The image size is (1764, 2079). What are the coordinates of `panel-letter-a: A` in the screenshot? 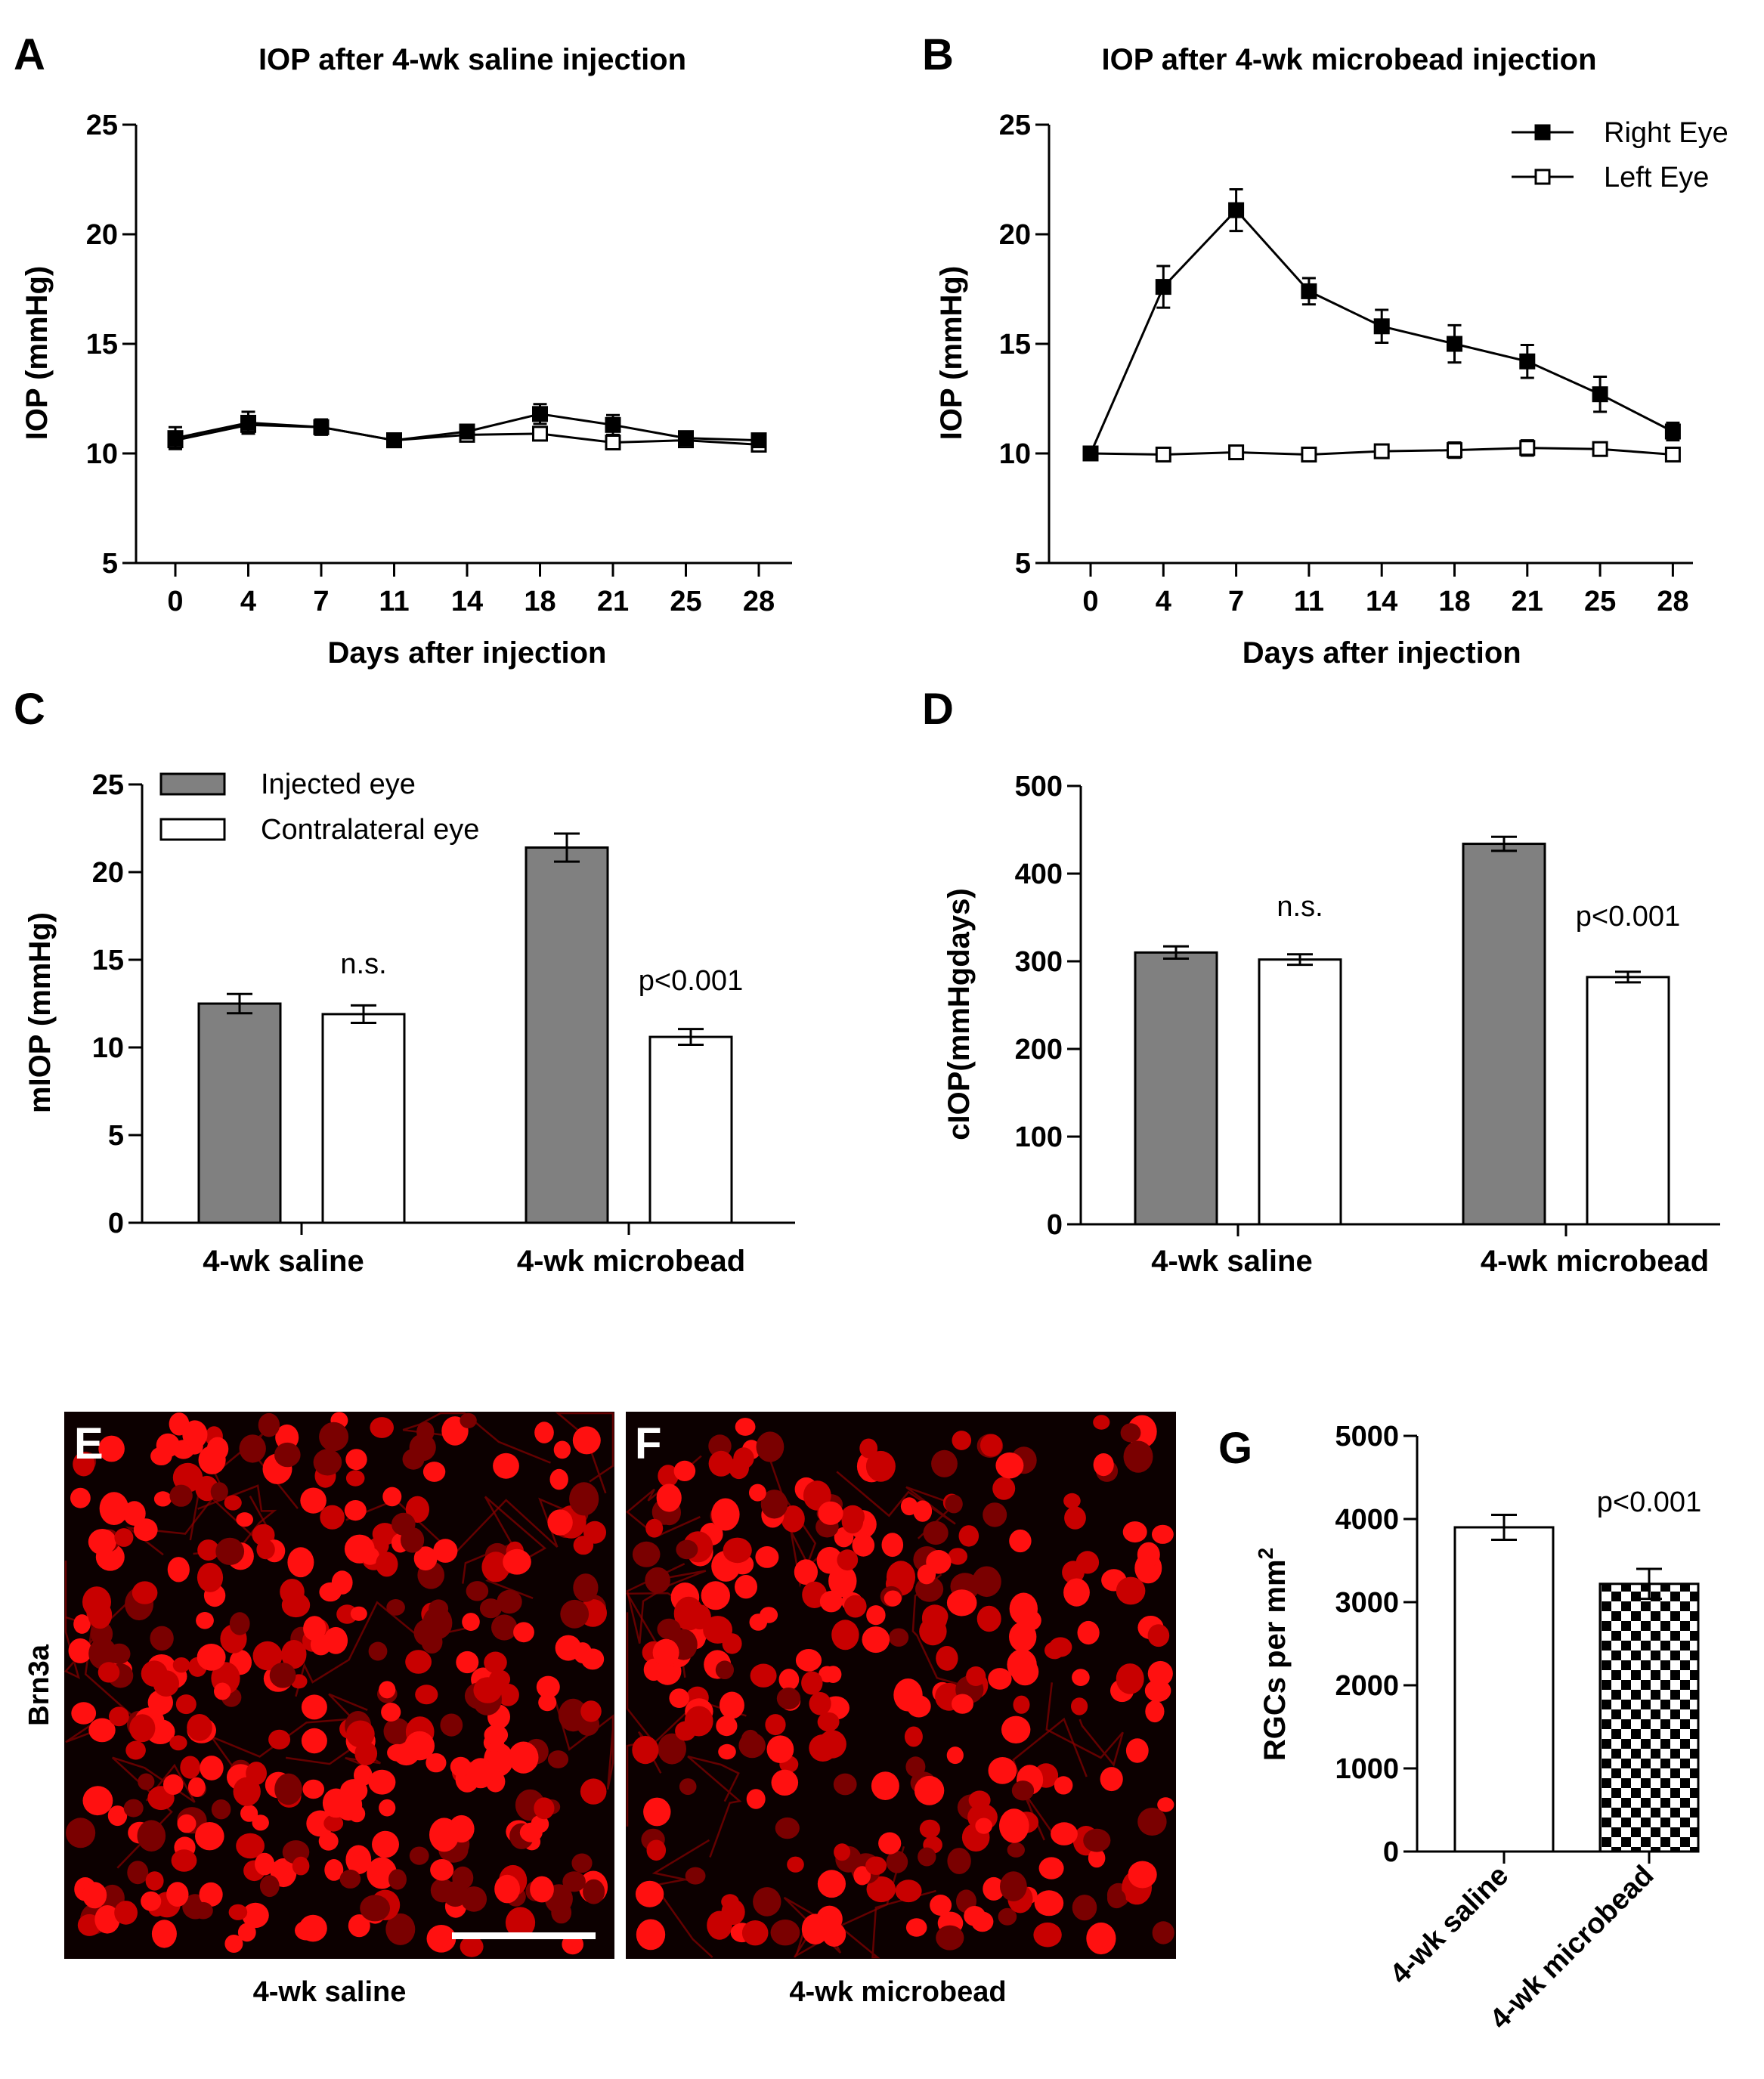 It's located at (29, 55).